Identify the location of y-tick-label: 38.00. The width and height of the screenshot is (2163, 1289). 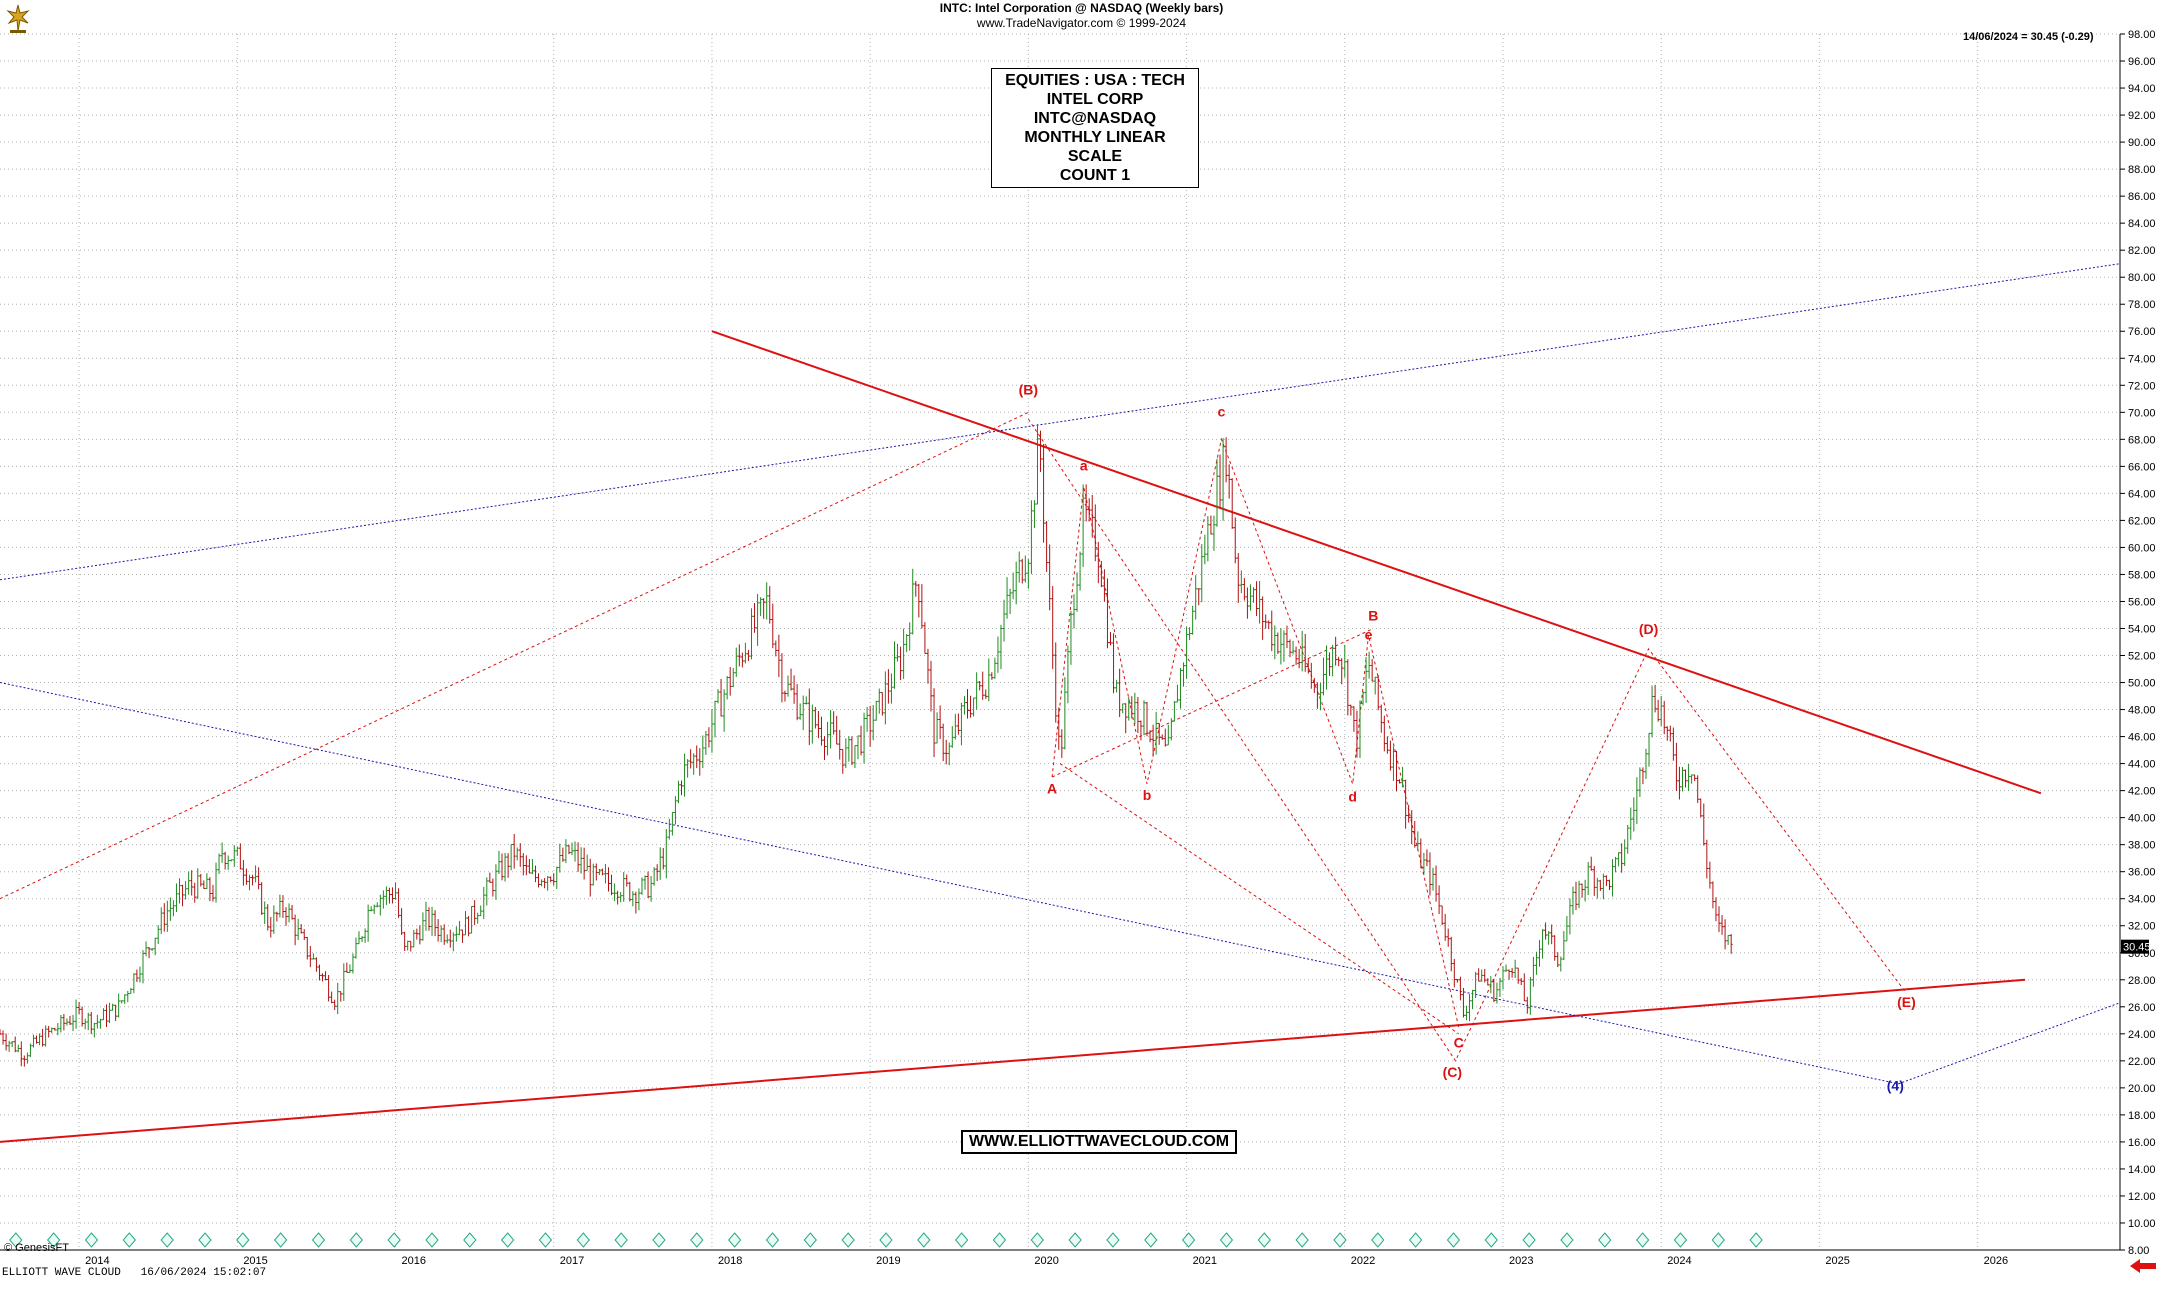
(2142, 846).